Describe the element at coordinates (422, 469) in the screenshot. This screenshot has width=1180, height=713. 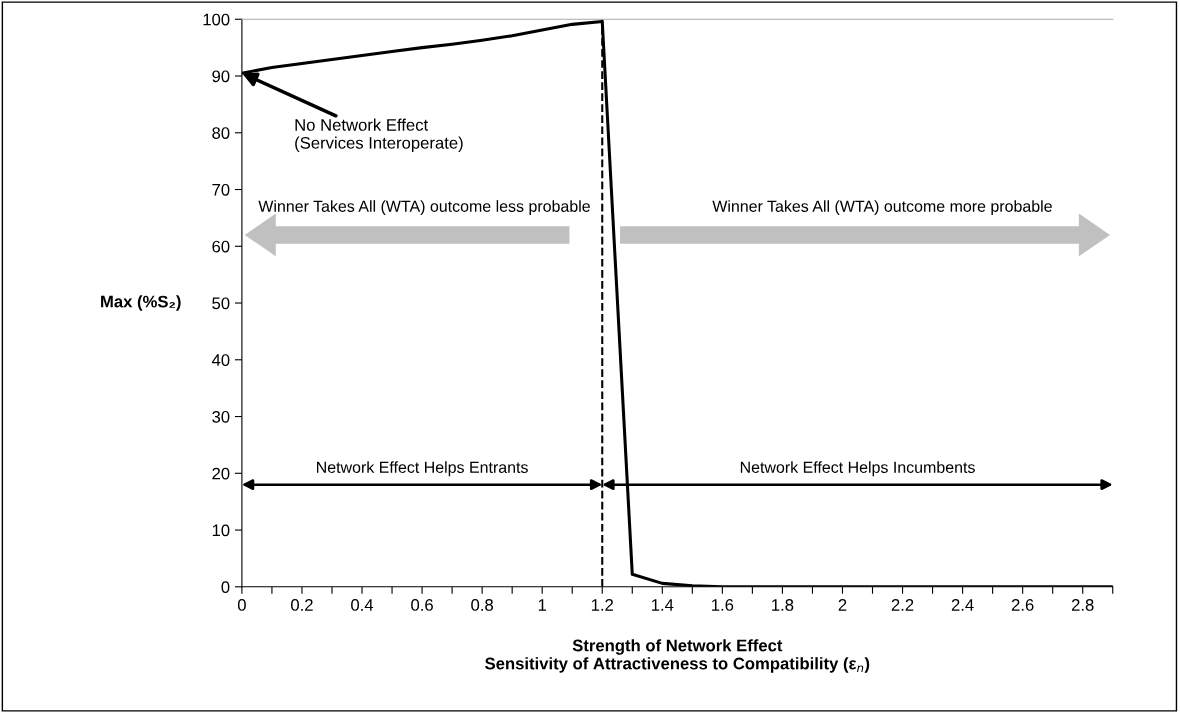
I see `annotation: Network Effect Helps Entrants` at that location.